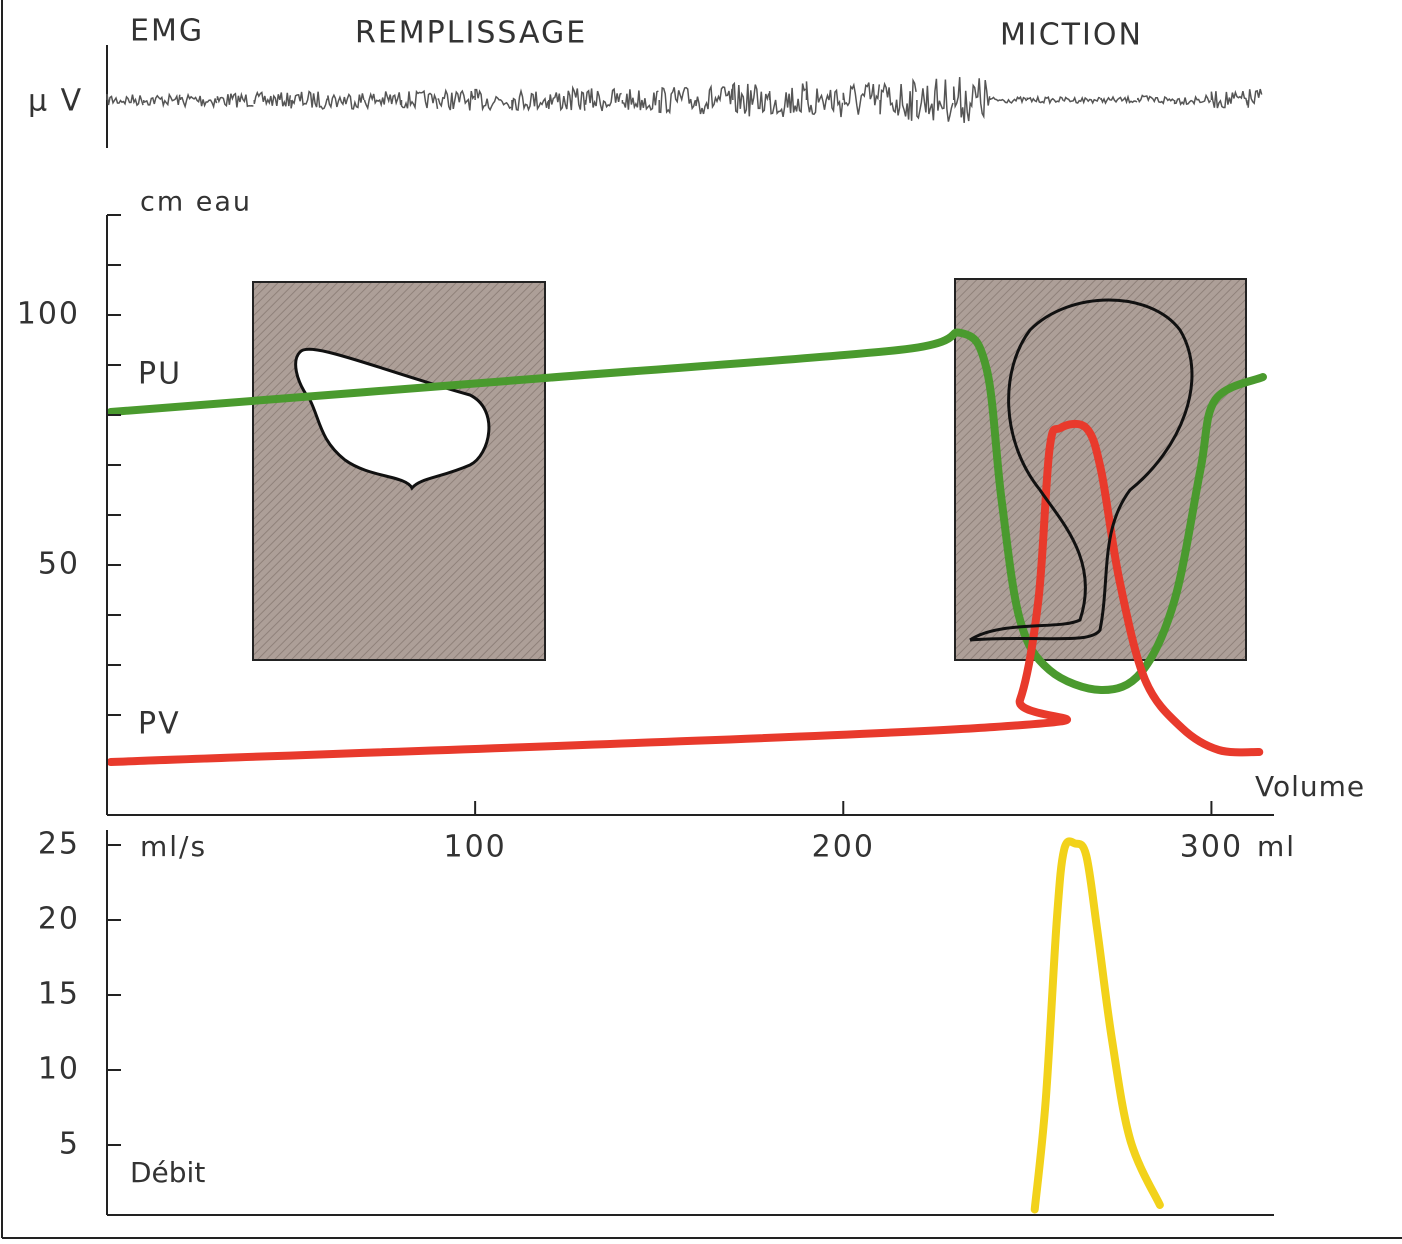 This screenshot has width=1402, height=1244. What do you see at coordinates (59, 844) in the screenshot?
I see `flow-y-tick-label: 25` at bounding box center [59, 844].